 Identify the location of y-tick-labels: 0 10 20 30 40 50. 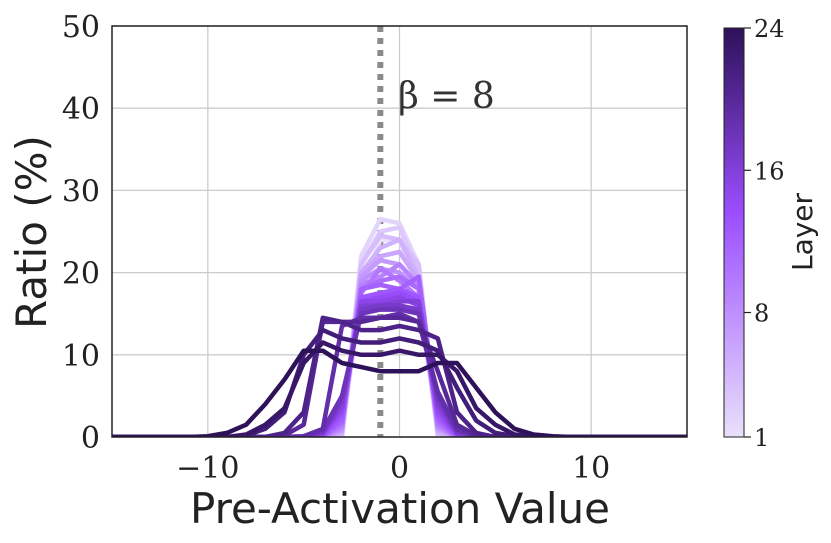
(81, 233).